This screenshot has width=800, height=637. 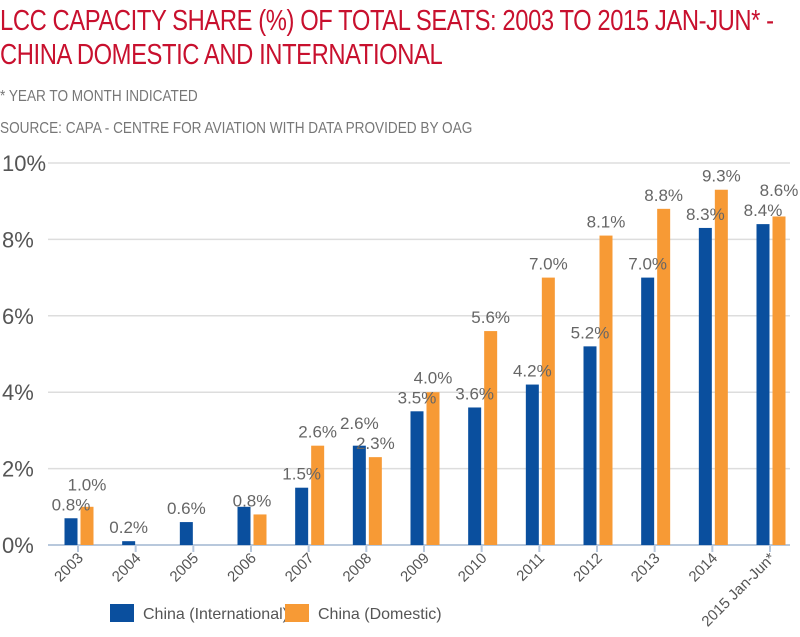 I want to click on x-tick-label: 2006, so click(x=242, y=568).